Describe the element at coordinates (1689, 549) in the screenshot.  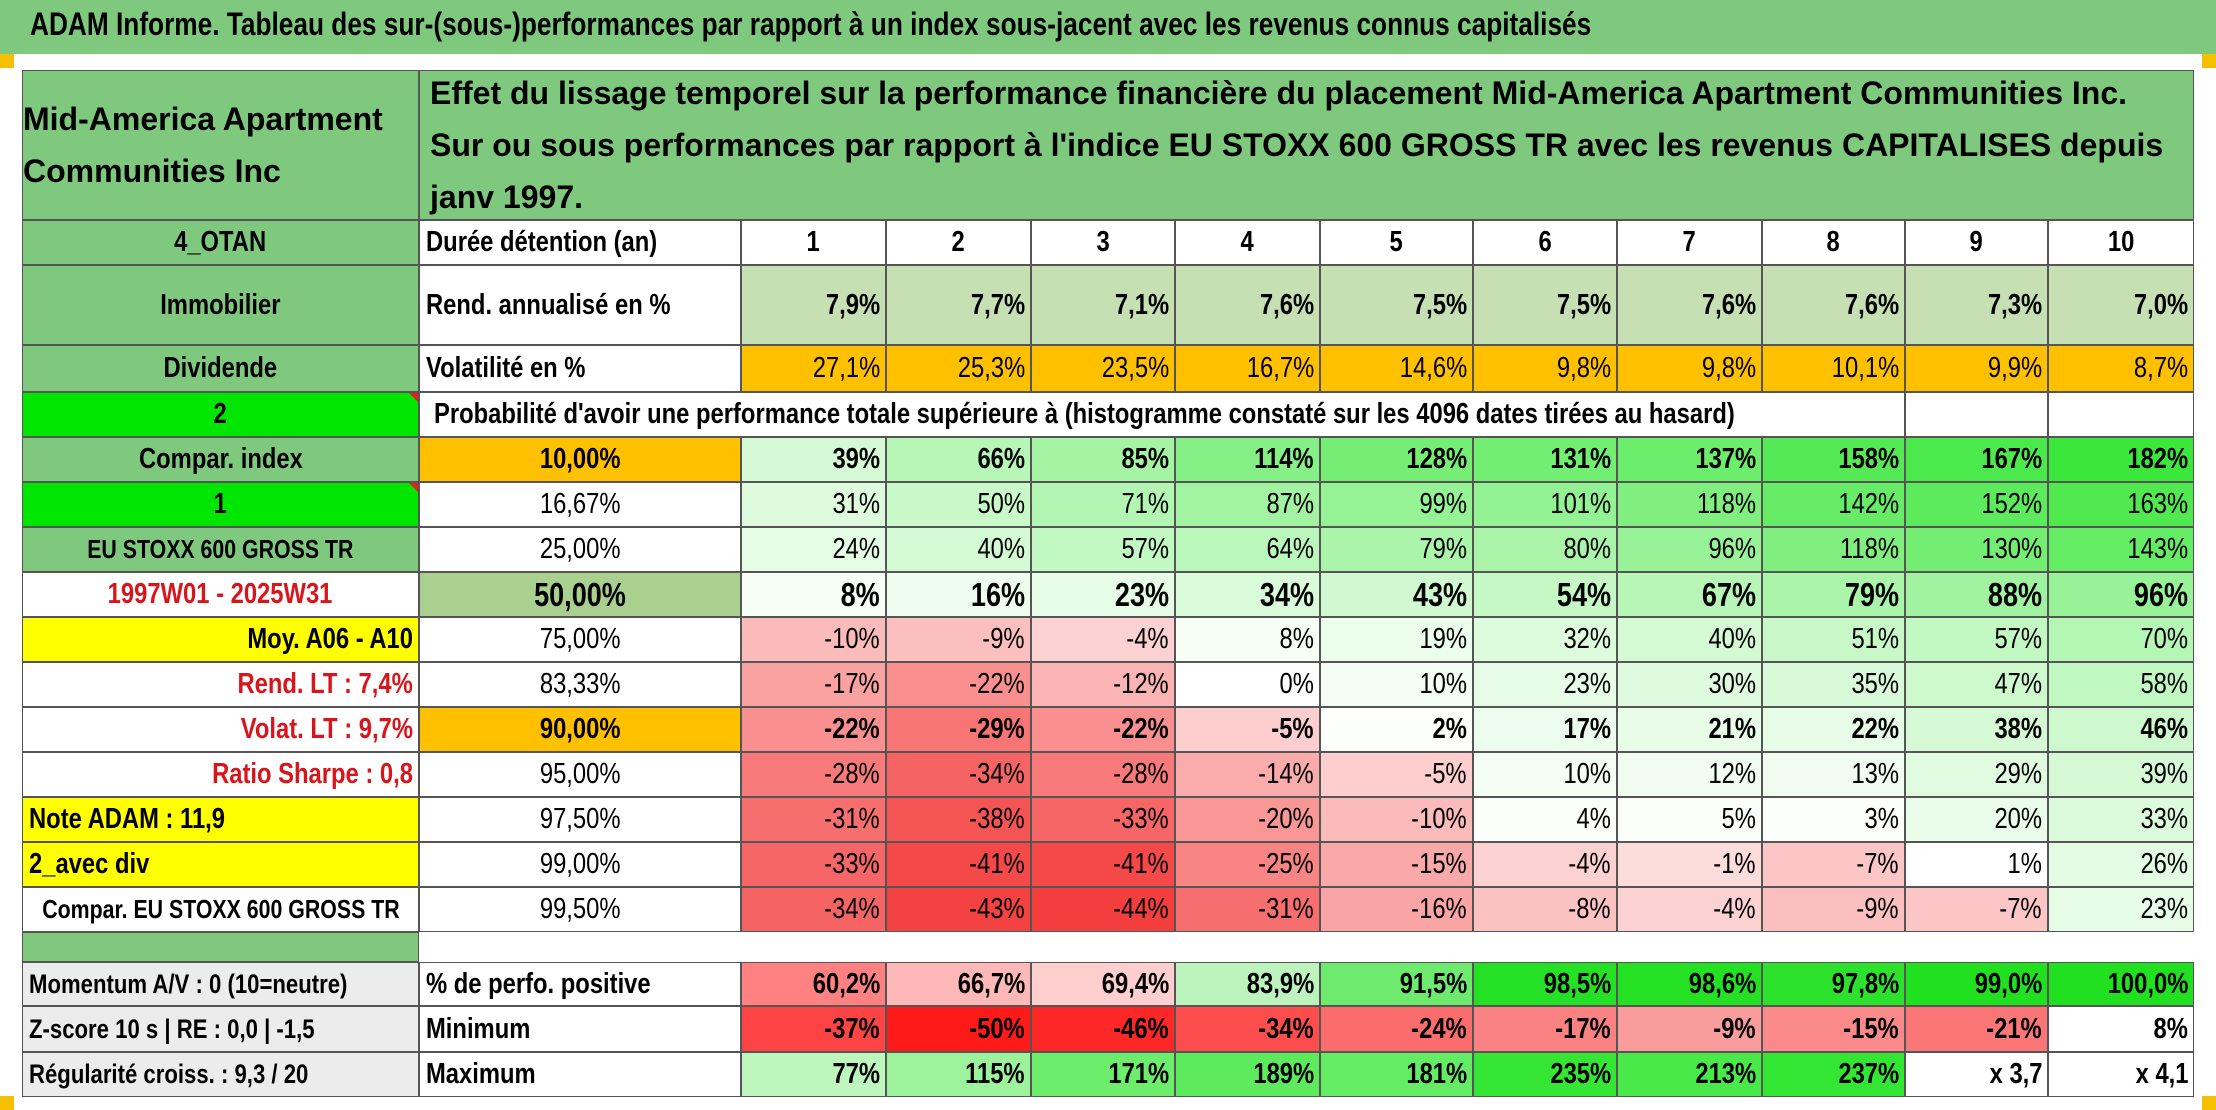
I see `performance-cell: 96%` at that location.